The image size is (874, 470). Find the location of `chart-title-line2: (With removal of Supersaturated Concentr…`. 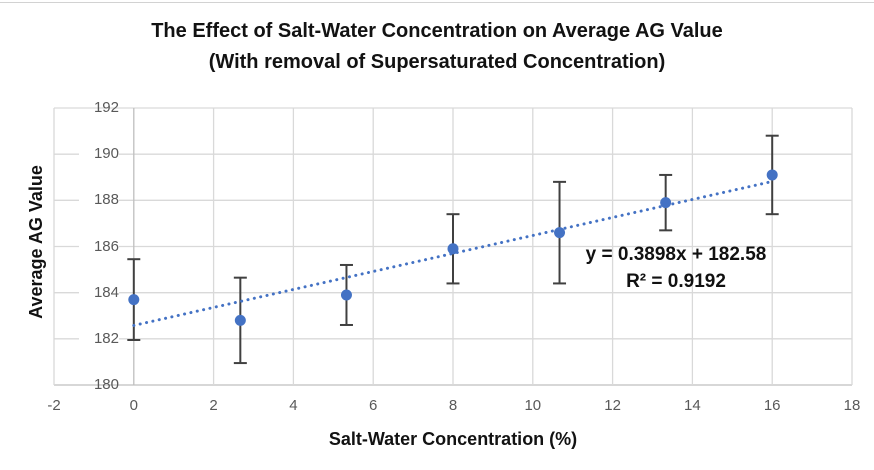

chart-title-line2: (With removal of Supersaturated Concentr… is located at coordinates (437, 62).